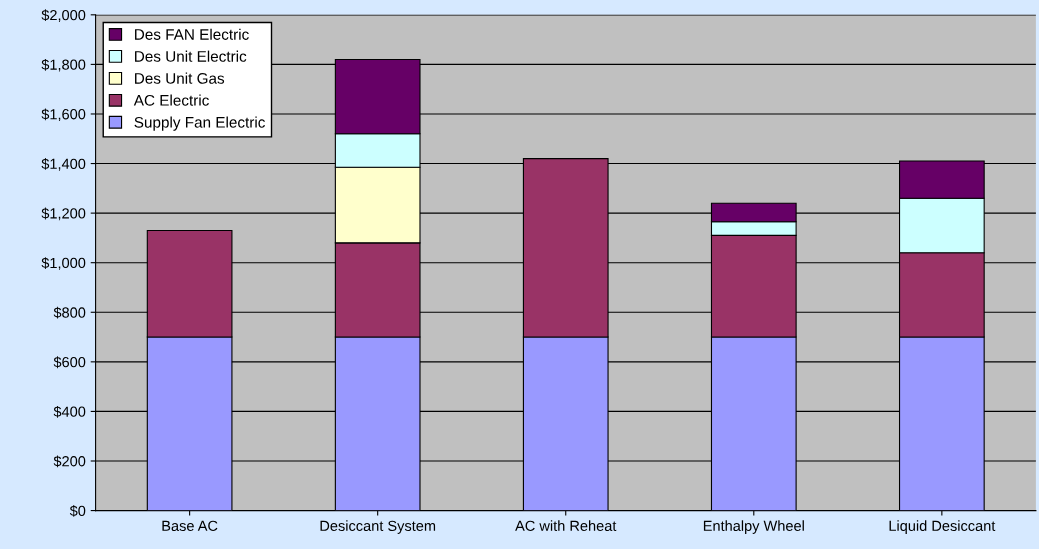 This screenshot has height=549, width=1039. Describe the element at coordinates (753, 527) in the screenshot. I see `x-tick-label: Enthalpy Wheel` at that location.